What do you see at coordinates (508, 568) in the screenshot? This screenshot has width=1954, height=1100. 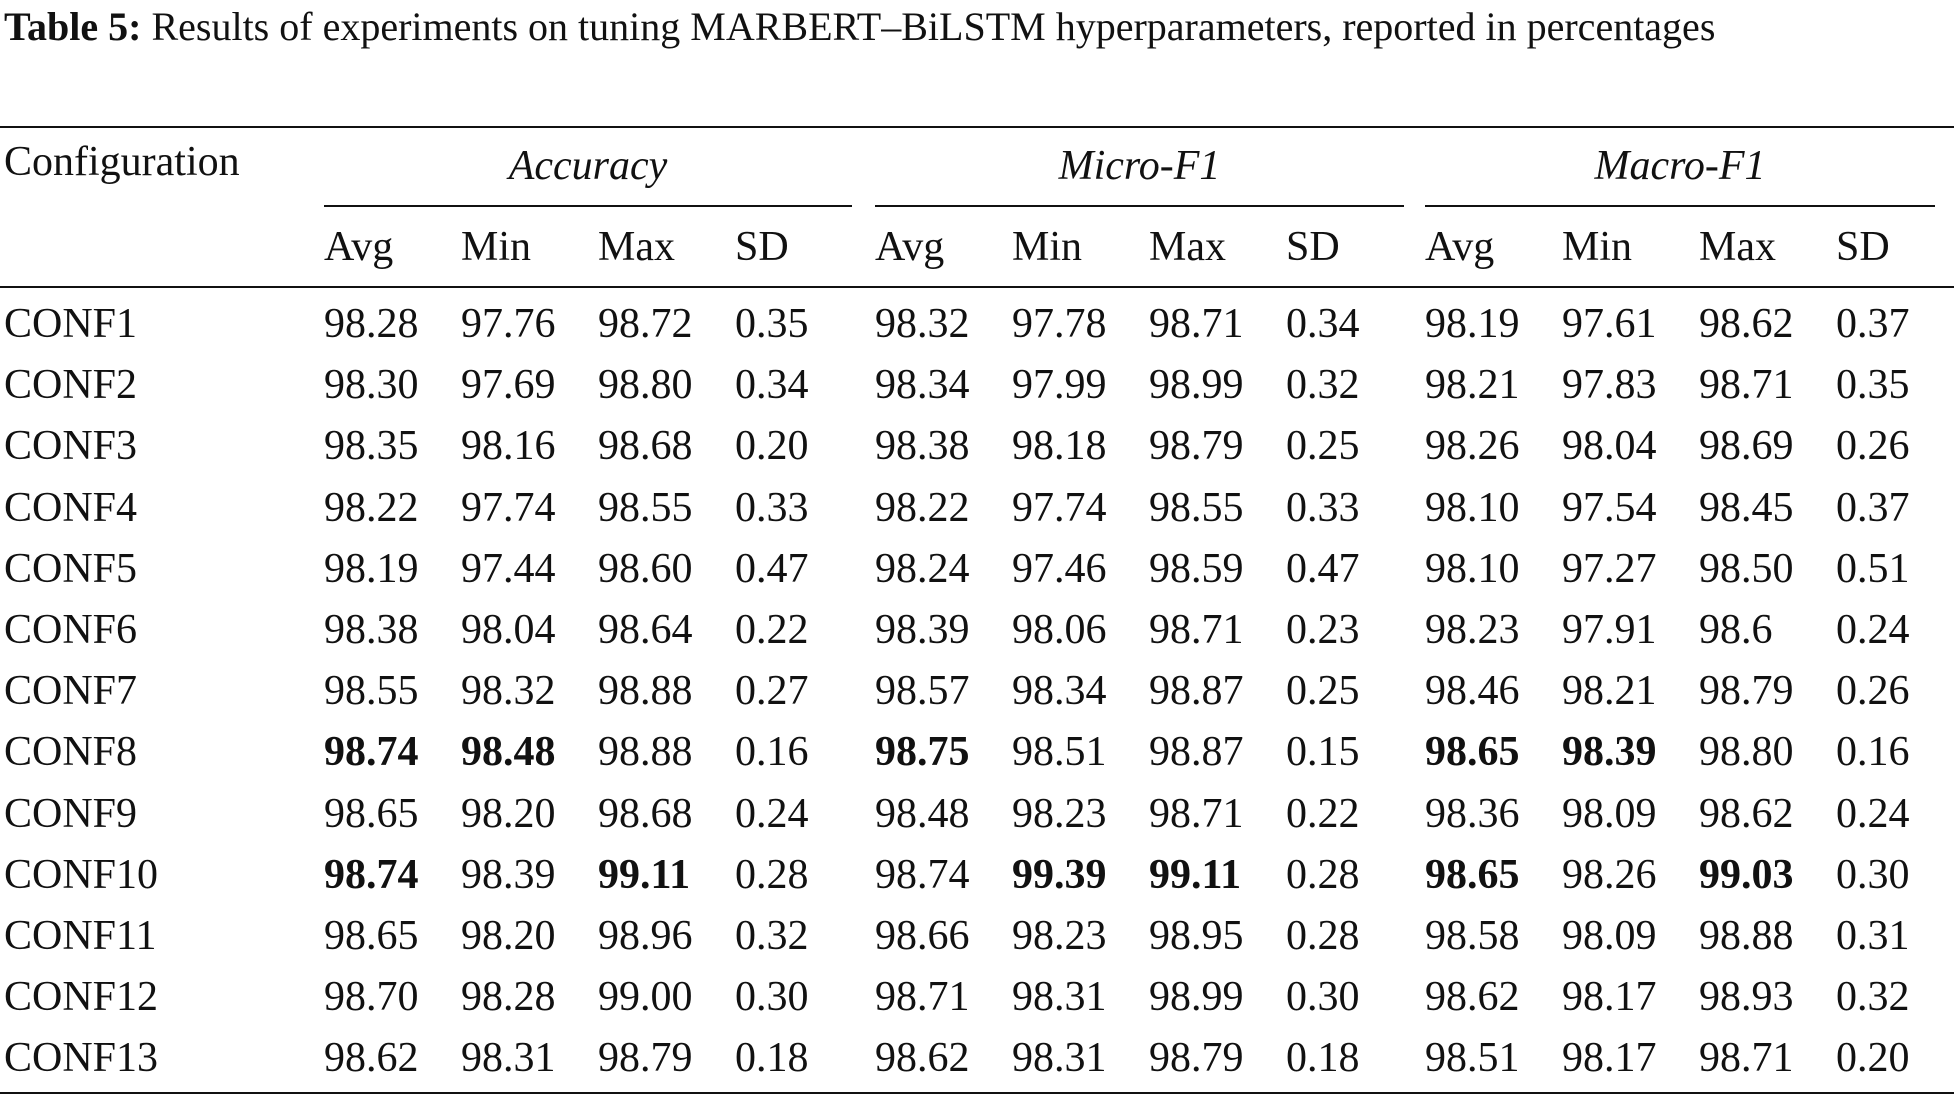 I see `cell: 97.44` at bounding box center [508, 568].